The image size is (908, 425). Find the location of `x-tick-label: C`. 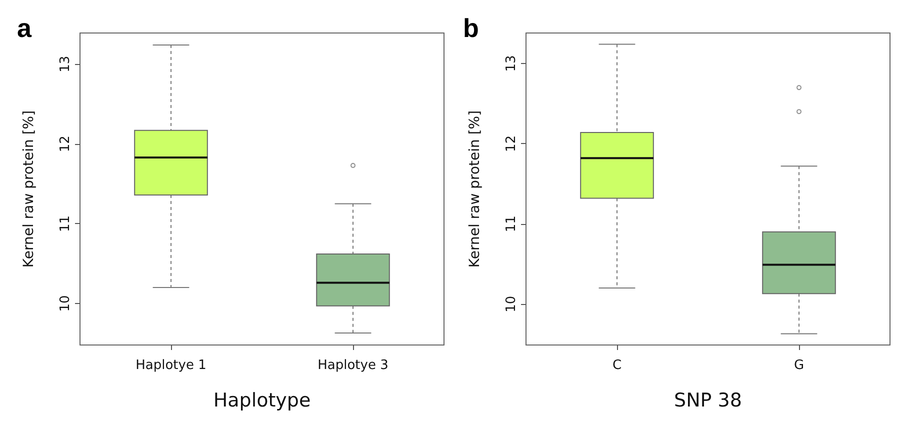

x-tick-label: C is located at coordinates (617, 365).